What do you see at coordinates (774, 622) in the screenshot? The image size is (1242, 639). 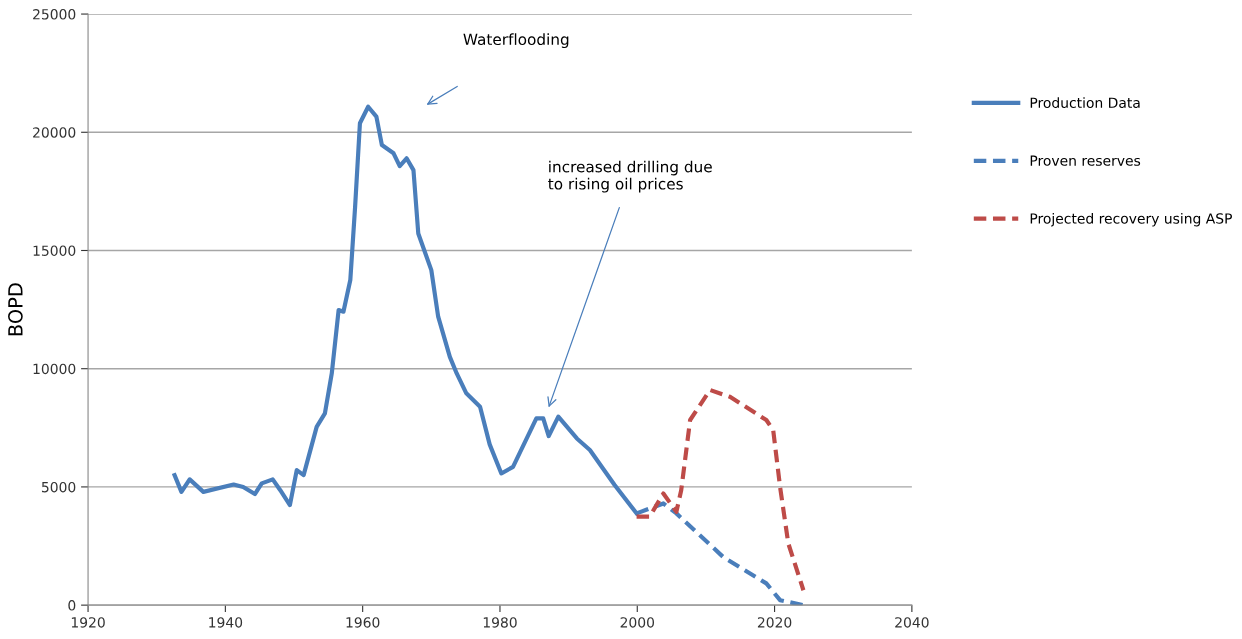 I see `x-tick-label: 2020` at bounding box center [774, 622].